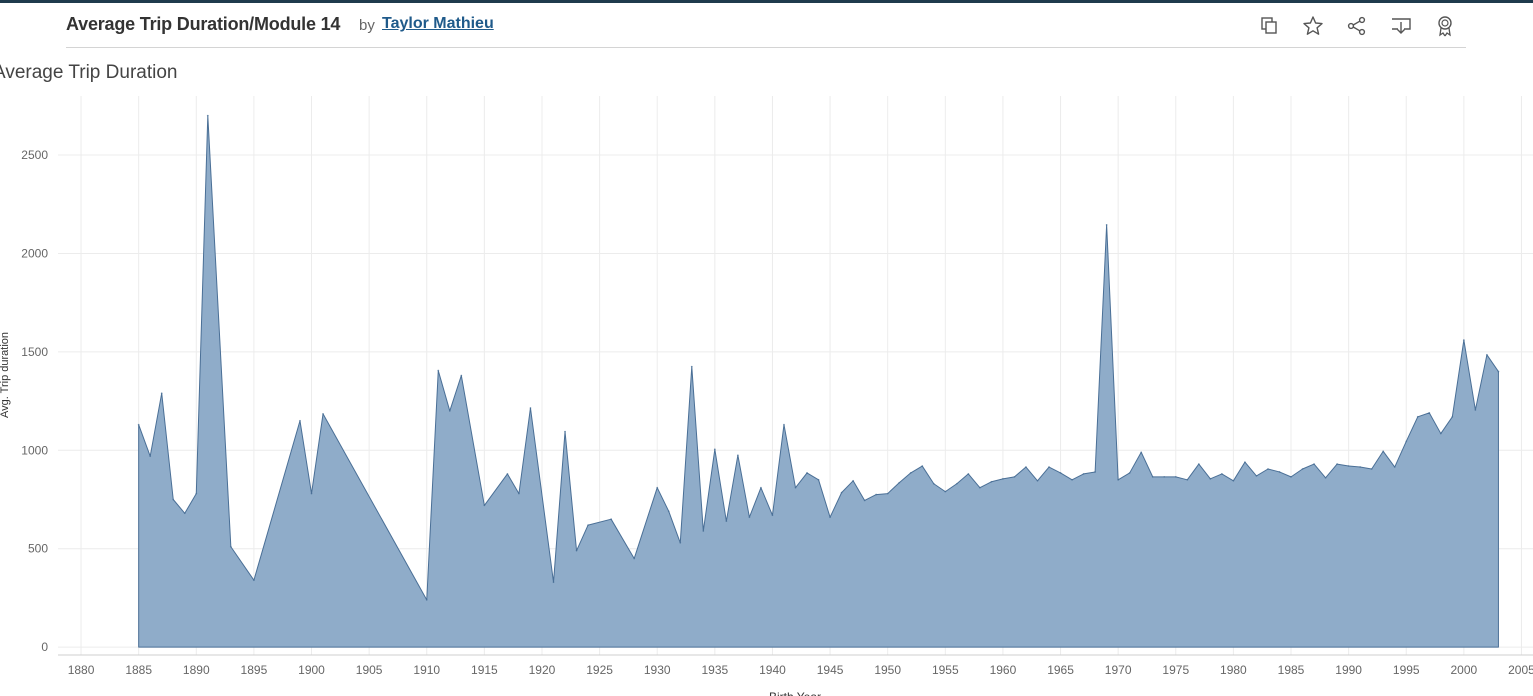  What do you see at coordinates (1118, 670) in the screenshot?
I see `x-tick-label: 1970` at bounding box center [1118, 670].